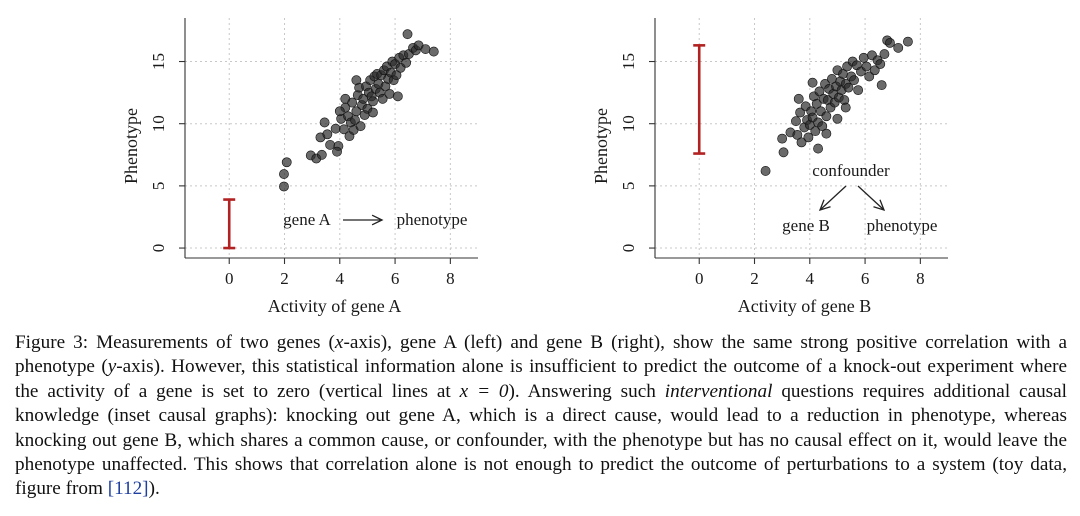 Image resolution: width=1080 pixels, height=516 pixels. What do you see at coordinates (879, 205) in the screenshot?
I see `inset-arrow-right-head` at bounding box center [879, 205].